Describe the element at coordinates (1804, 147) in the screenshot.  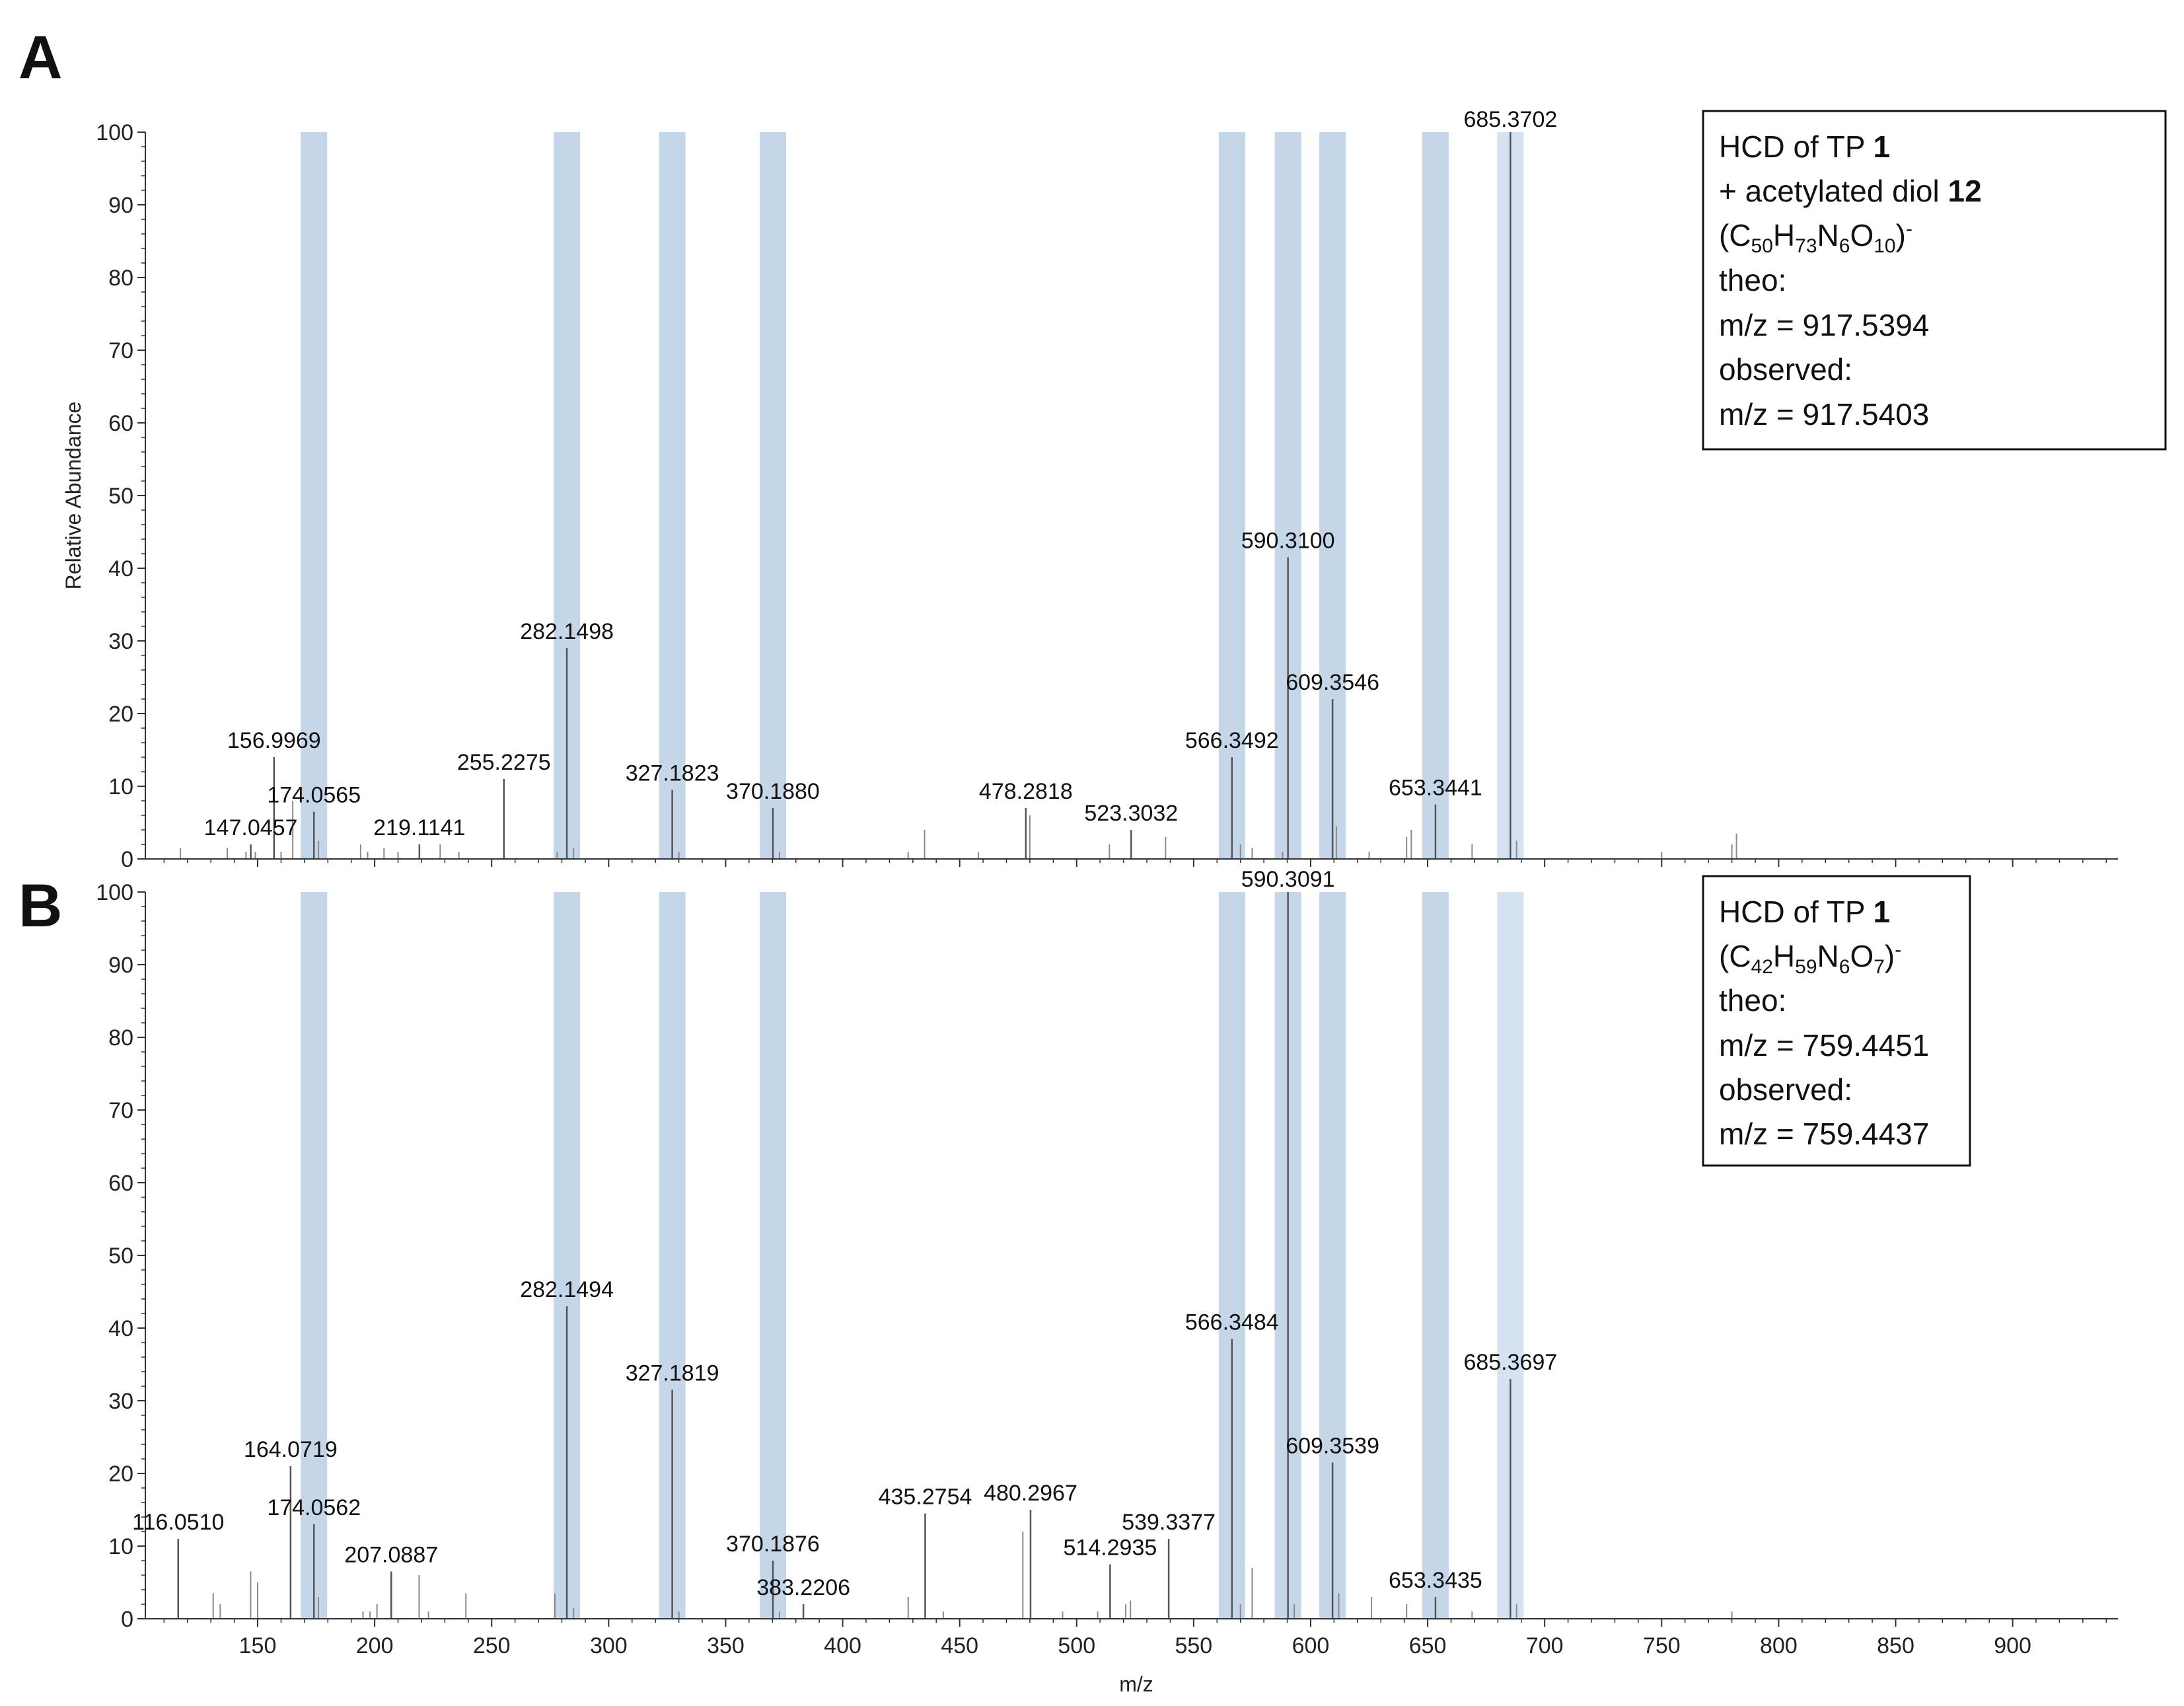
I see `legend-a-line1: HCD of TP 1` at that location.